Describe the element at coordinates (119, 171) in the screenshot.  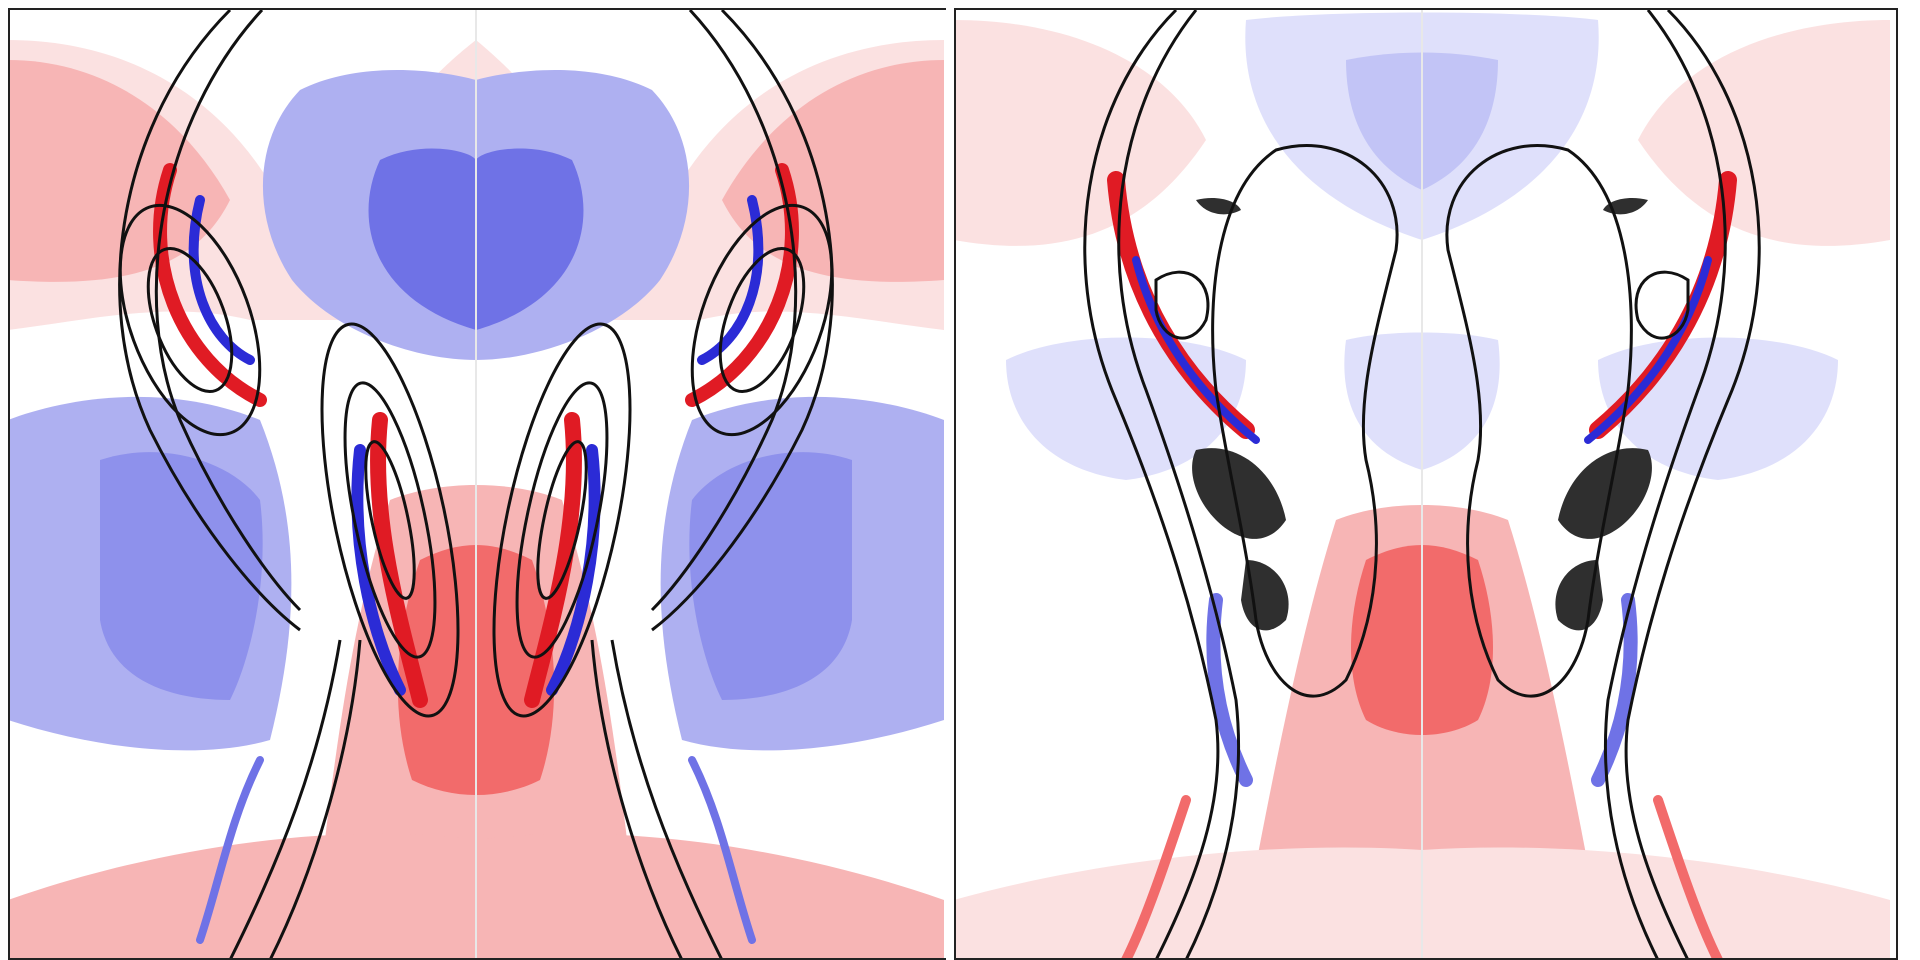
I see `left-red-lobe-l` at that location.